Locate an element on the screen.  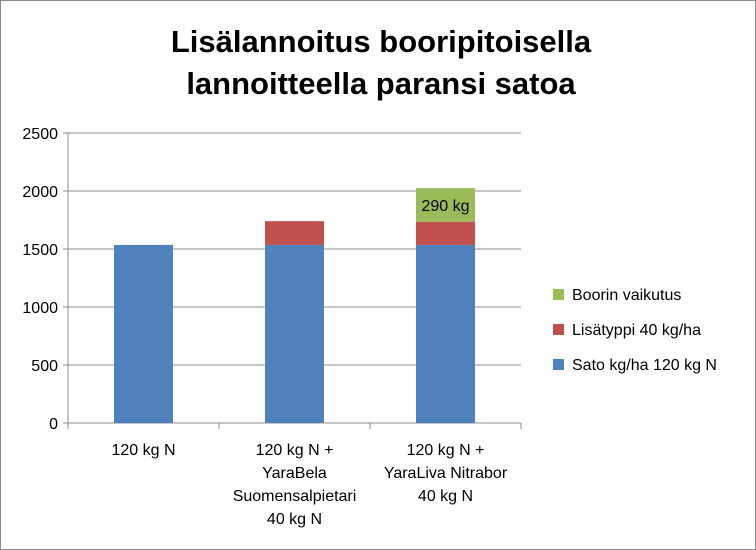
y-tick-label: 0 is located at coordinates (53, 424).